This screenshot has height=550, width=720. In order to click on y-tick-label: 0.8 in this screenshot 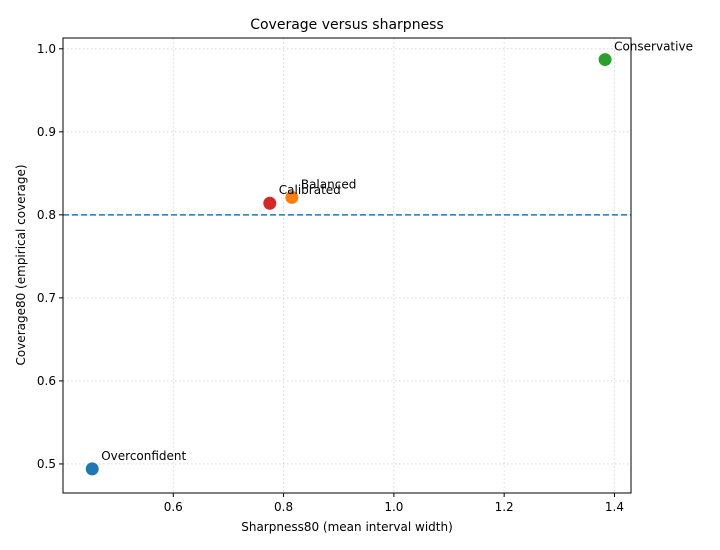, I will do `click(46, 215)`.